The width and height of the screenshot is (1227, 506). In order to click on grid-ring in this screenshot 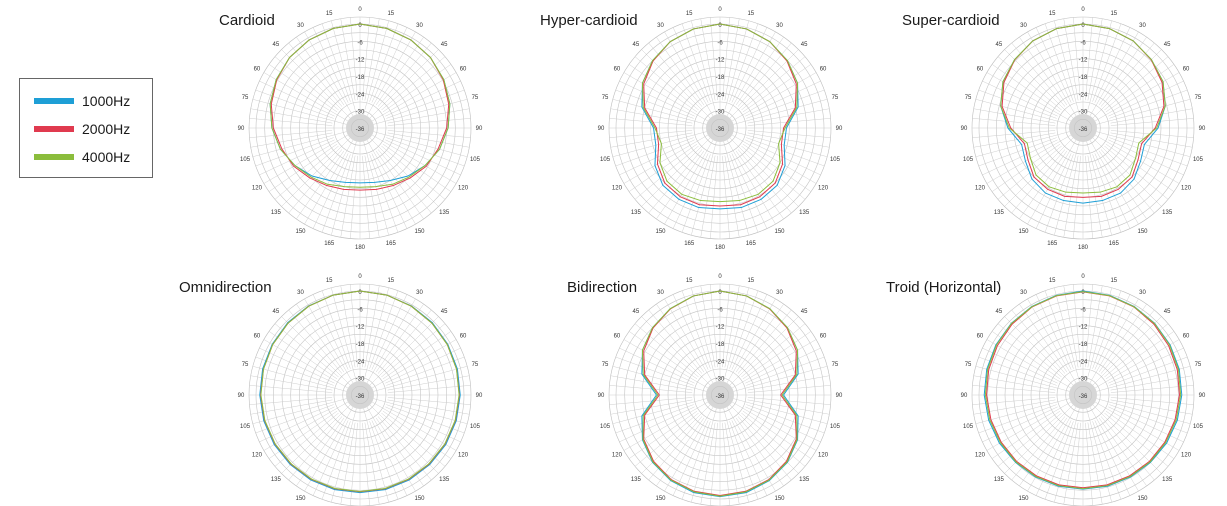, I will do `click(720, 395)`.